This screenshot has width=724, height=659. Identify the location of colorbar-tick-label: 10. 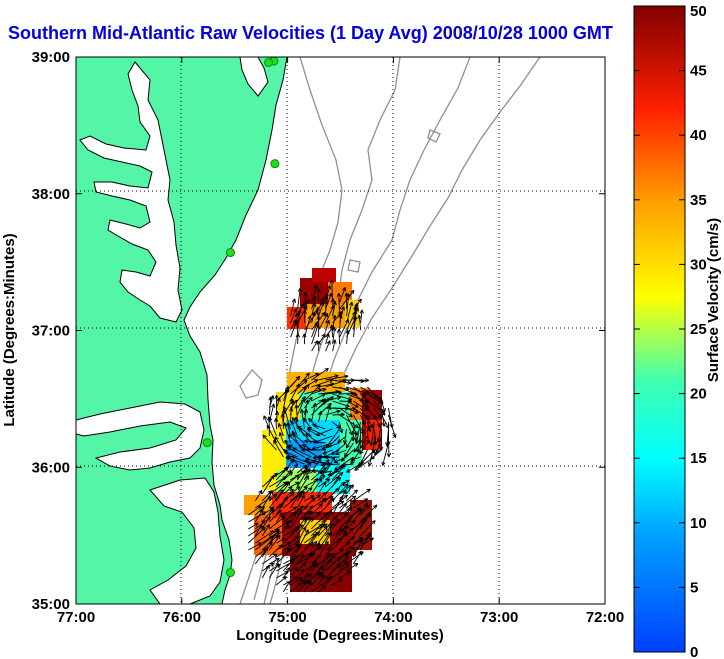
(698, 523).